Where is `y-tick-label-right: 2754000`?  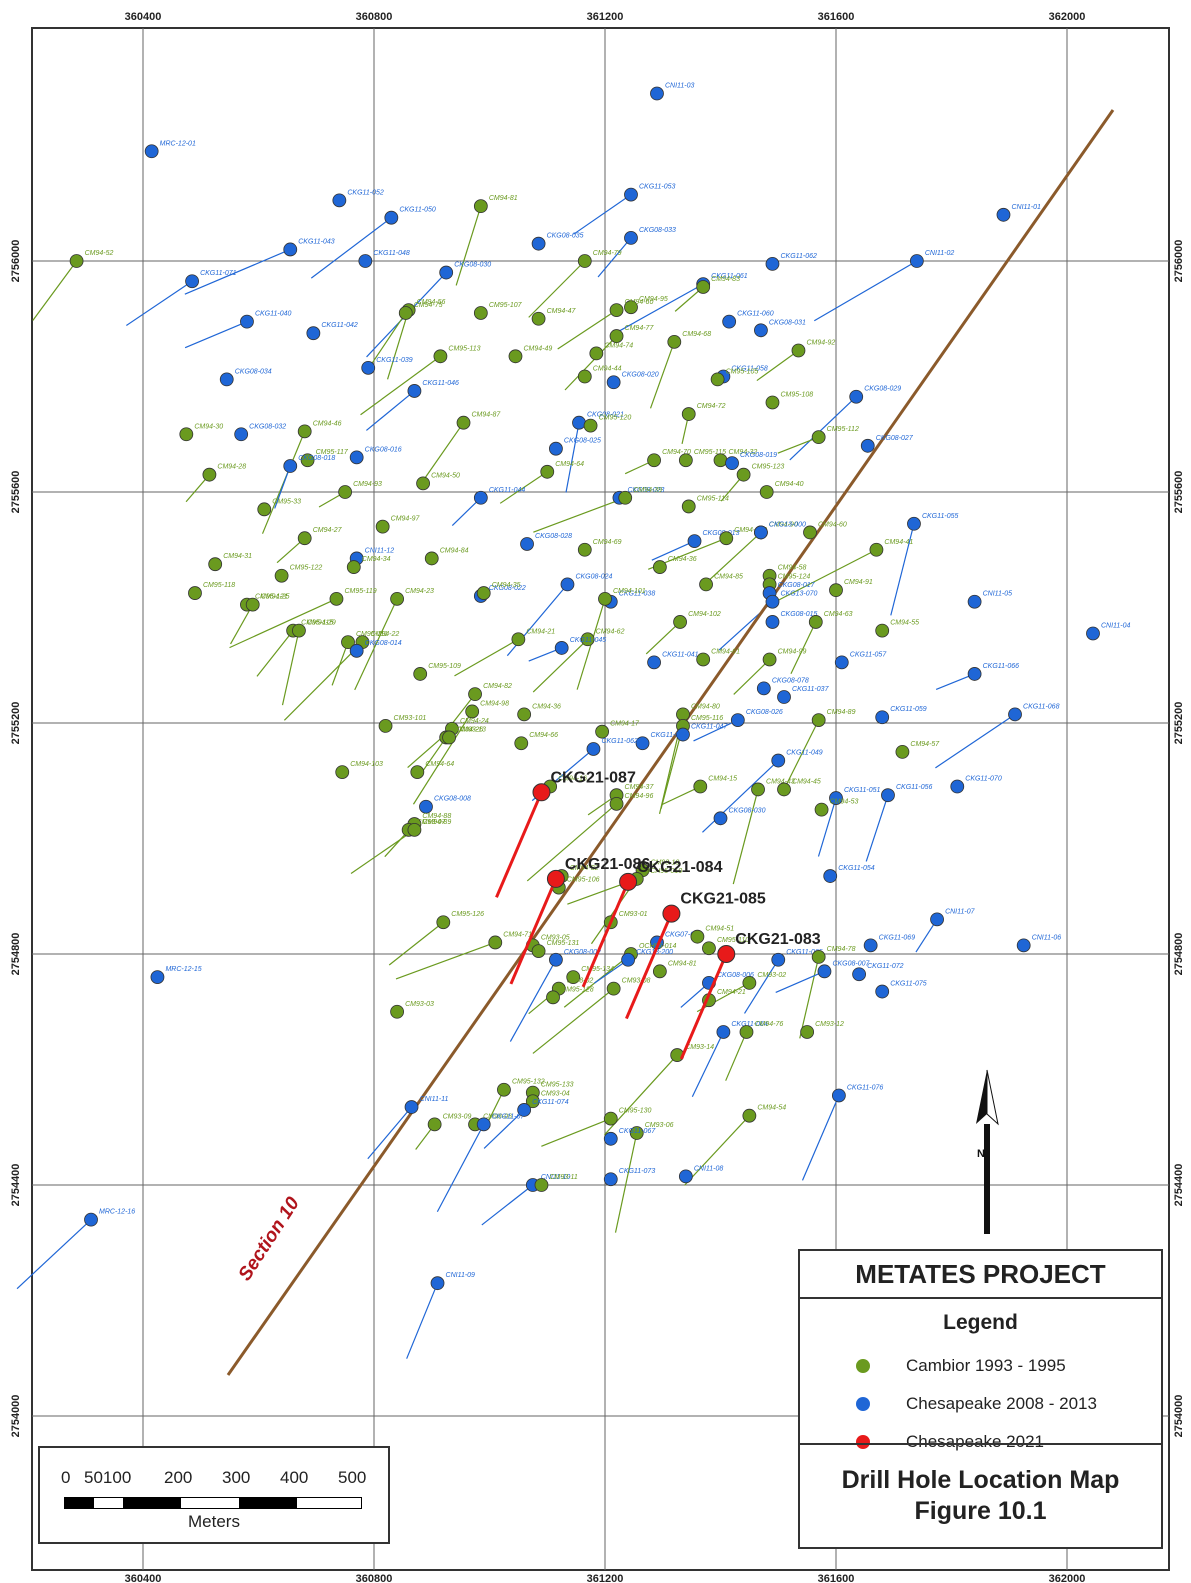
y-tick-label-right: 2754000 is located at coordinates (1179, 1416).